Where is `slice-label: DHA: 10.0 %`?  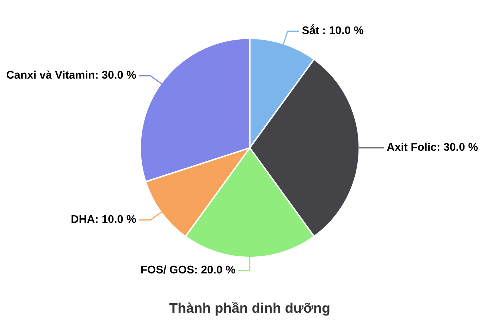
slice-label: DHA: 10.0 % is located at coordinates (104, 219).